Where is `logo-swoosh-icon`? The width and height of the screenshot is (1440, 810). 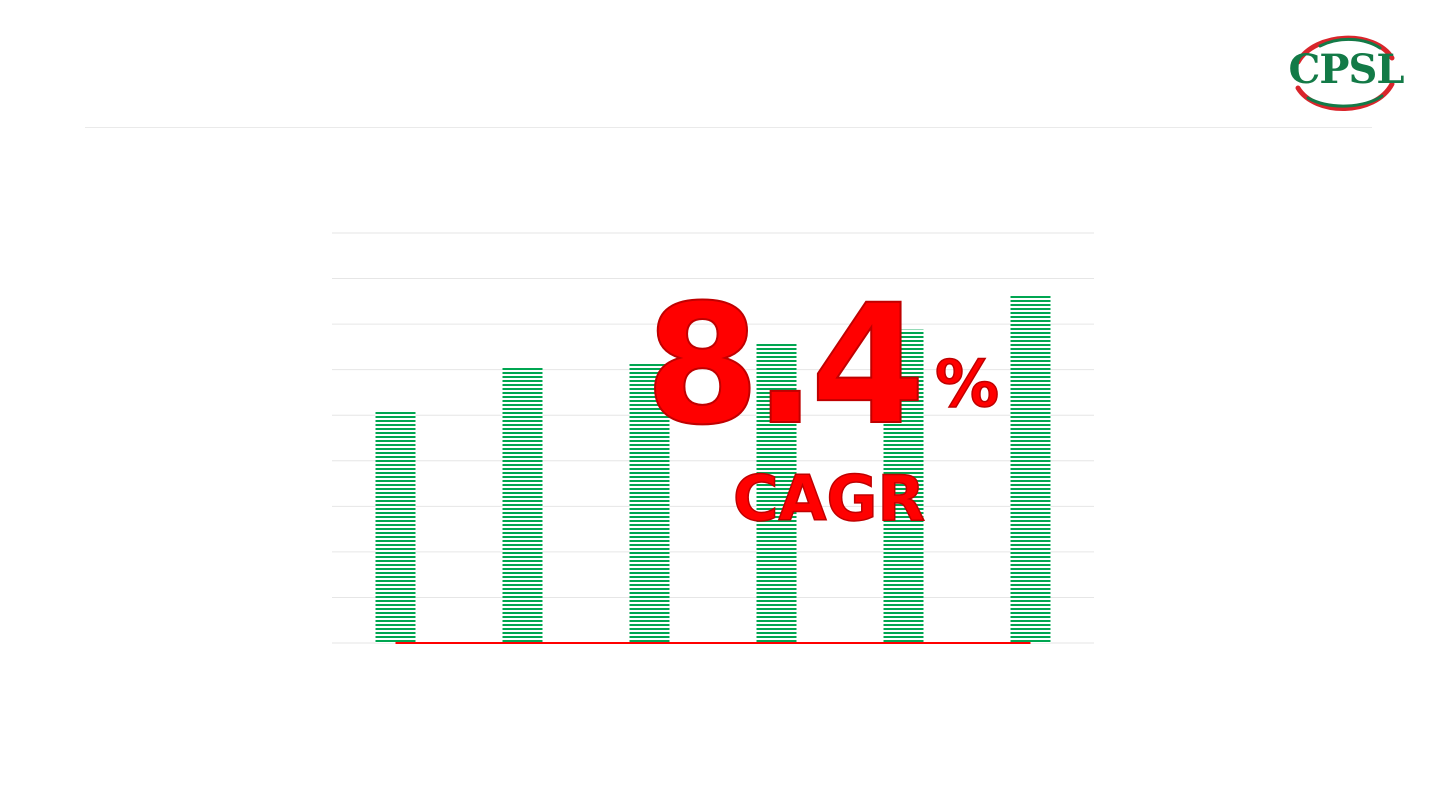 logo-swoosh-icon is located at coordinates (1345, 73).